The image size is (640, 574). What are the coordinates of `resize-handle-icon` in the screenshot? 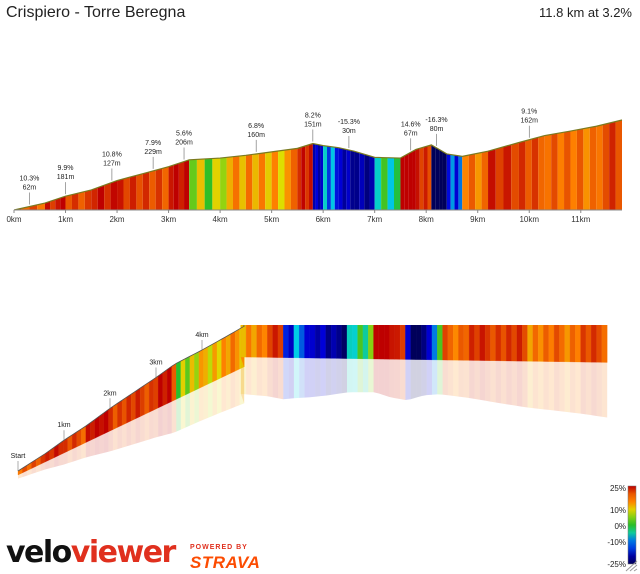 It's located at (631, 566).